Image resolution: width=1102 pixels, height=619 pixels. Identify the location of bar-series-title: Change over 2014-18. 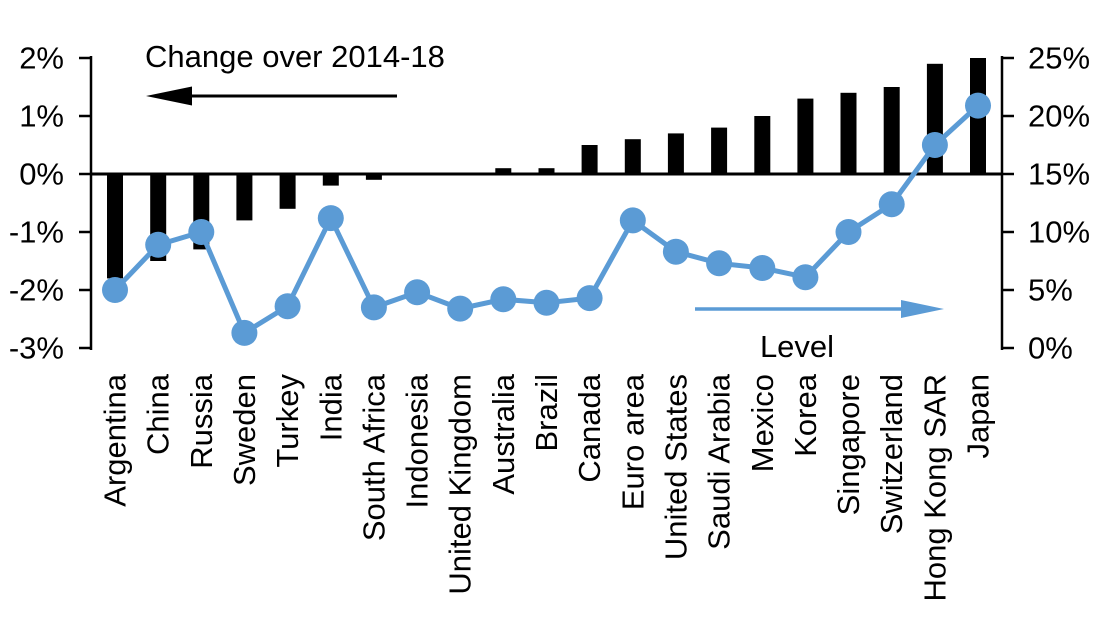
(295, 56).